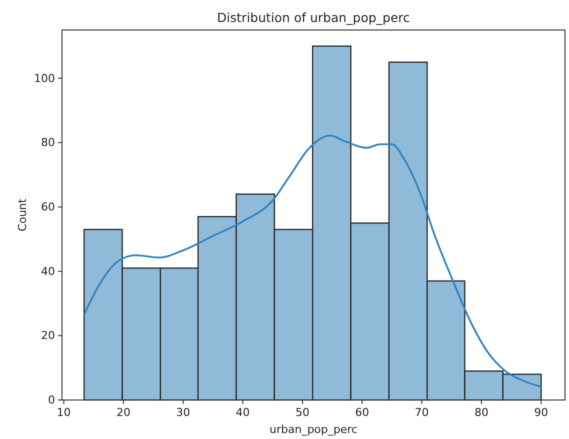  I want to click on x-tick-label: 80, so click(481, 412).